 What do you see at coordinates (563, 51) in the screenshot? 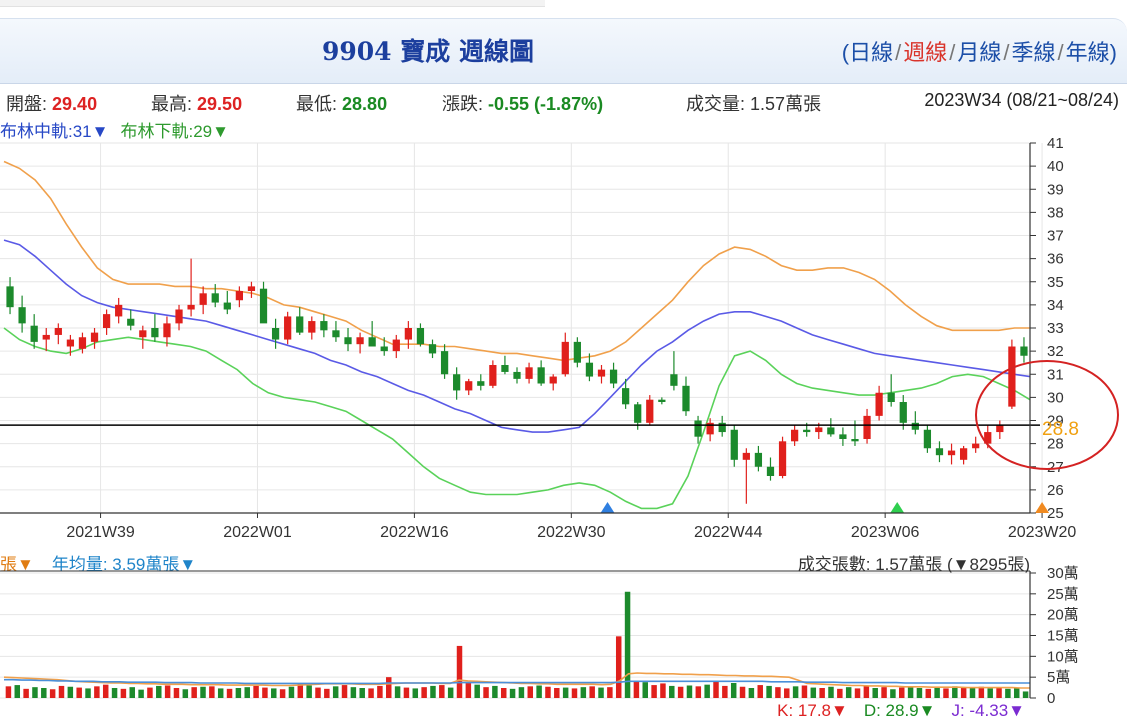
I see `chart-header-bar` at bounding box center [563, 51].